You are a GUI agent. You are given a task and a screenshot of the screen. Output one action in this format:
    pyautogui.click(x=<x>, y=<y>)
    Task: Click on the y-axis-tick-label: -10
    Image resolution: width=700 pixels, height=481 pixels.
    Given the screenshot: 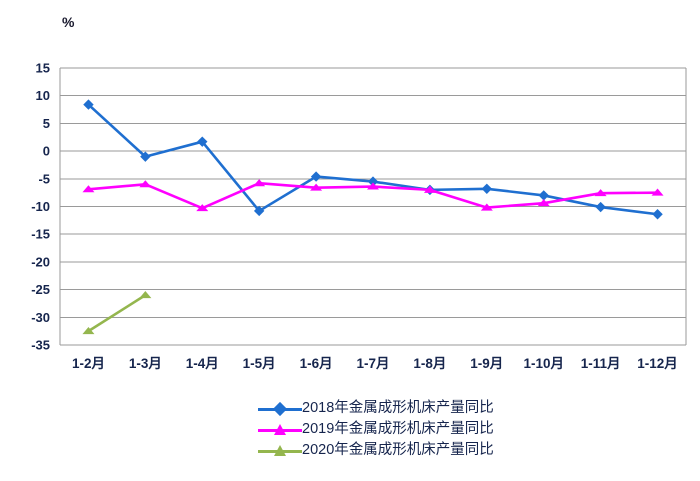 What is the action you would take?
    pyautogui.click(x=40, y=206)
    